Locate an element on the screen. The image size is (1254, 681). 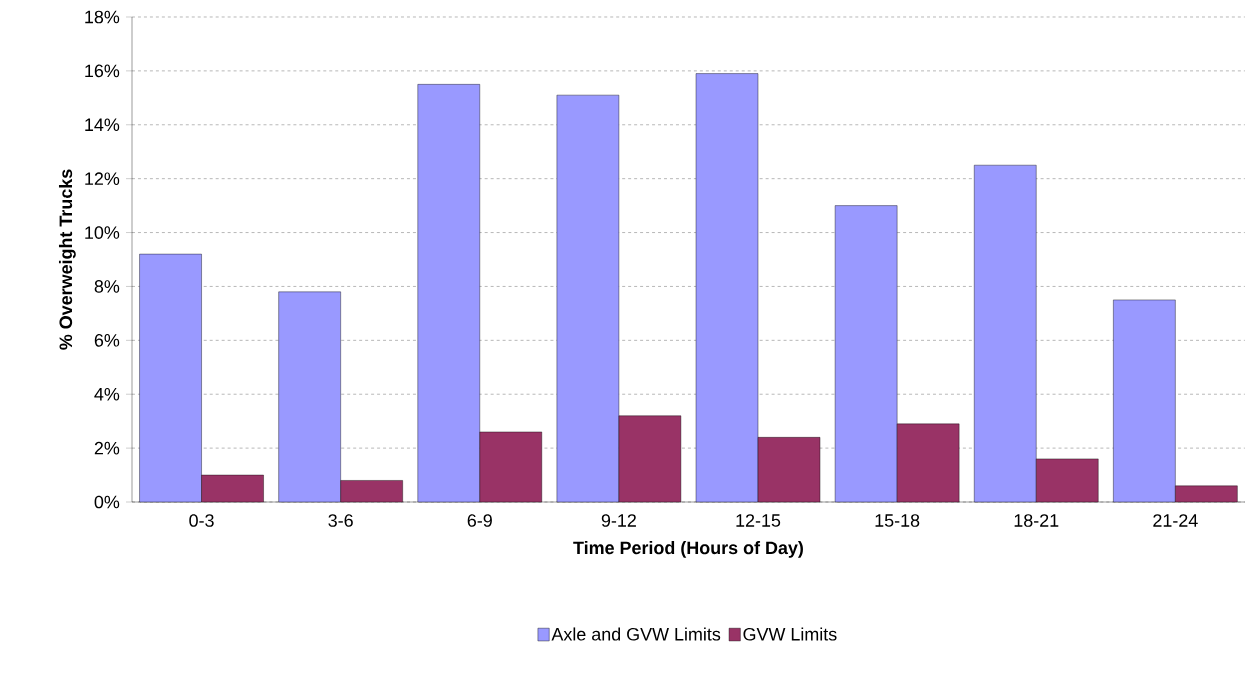
y-tick-label: 0% is located at coordinates (107, 502).